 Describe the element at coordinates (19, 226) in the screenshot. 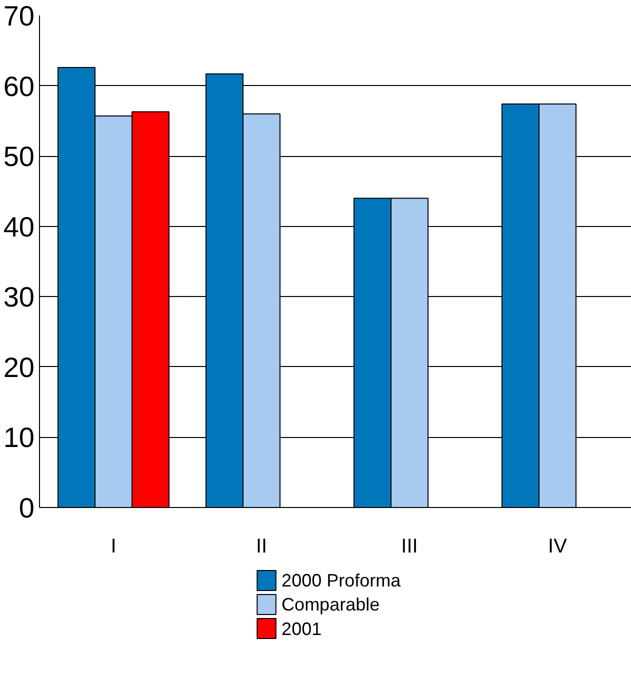

I see `y-tick-label: 40` at that location.